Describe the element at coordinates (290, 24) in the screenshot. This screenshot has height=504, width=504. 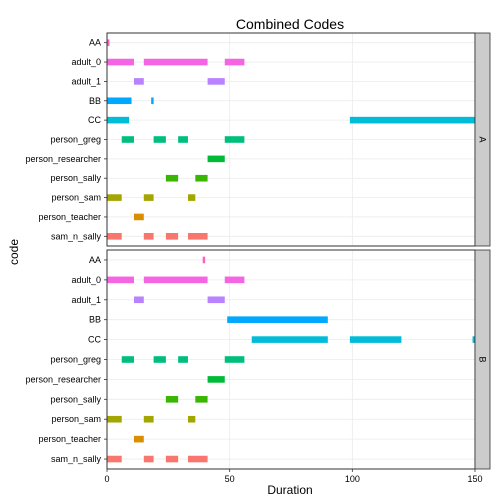
I see `chart-title: Combined Codes` at that location.